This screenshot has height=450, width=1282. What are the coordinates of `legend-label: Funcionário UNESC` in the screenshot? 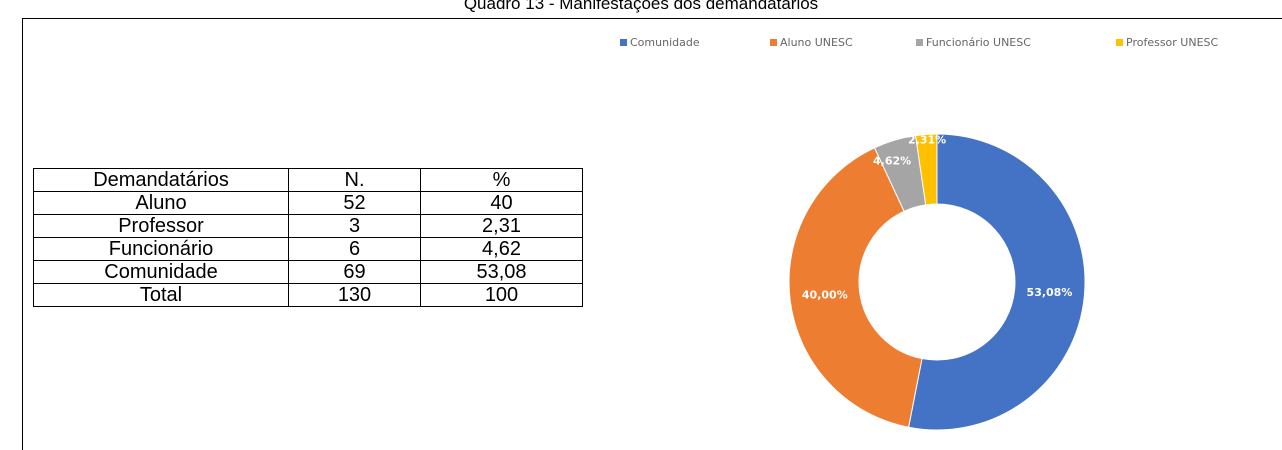 It's located at (978, 42).